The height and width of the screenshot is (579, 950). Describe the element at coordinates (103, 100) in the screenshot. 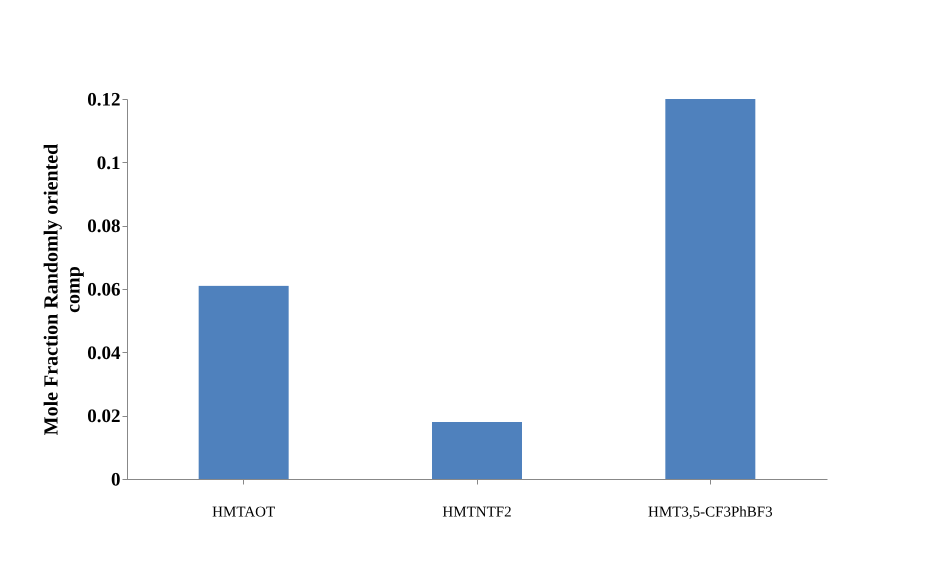

I see `y-tick-label: 0.12` at that location.